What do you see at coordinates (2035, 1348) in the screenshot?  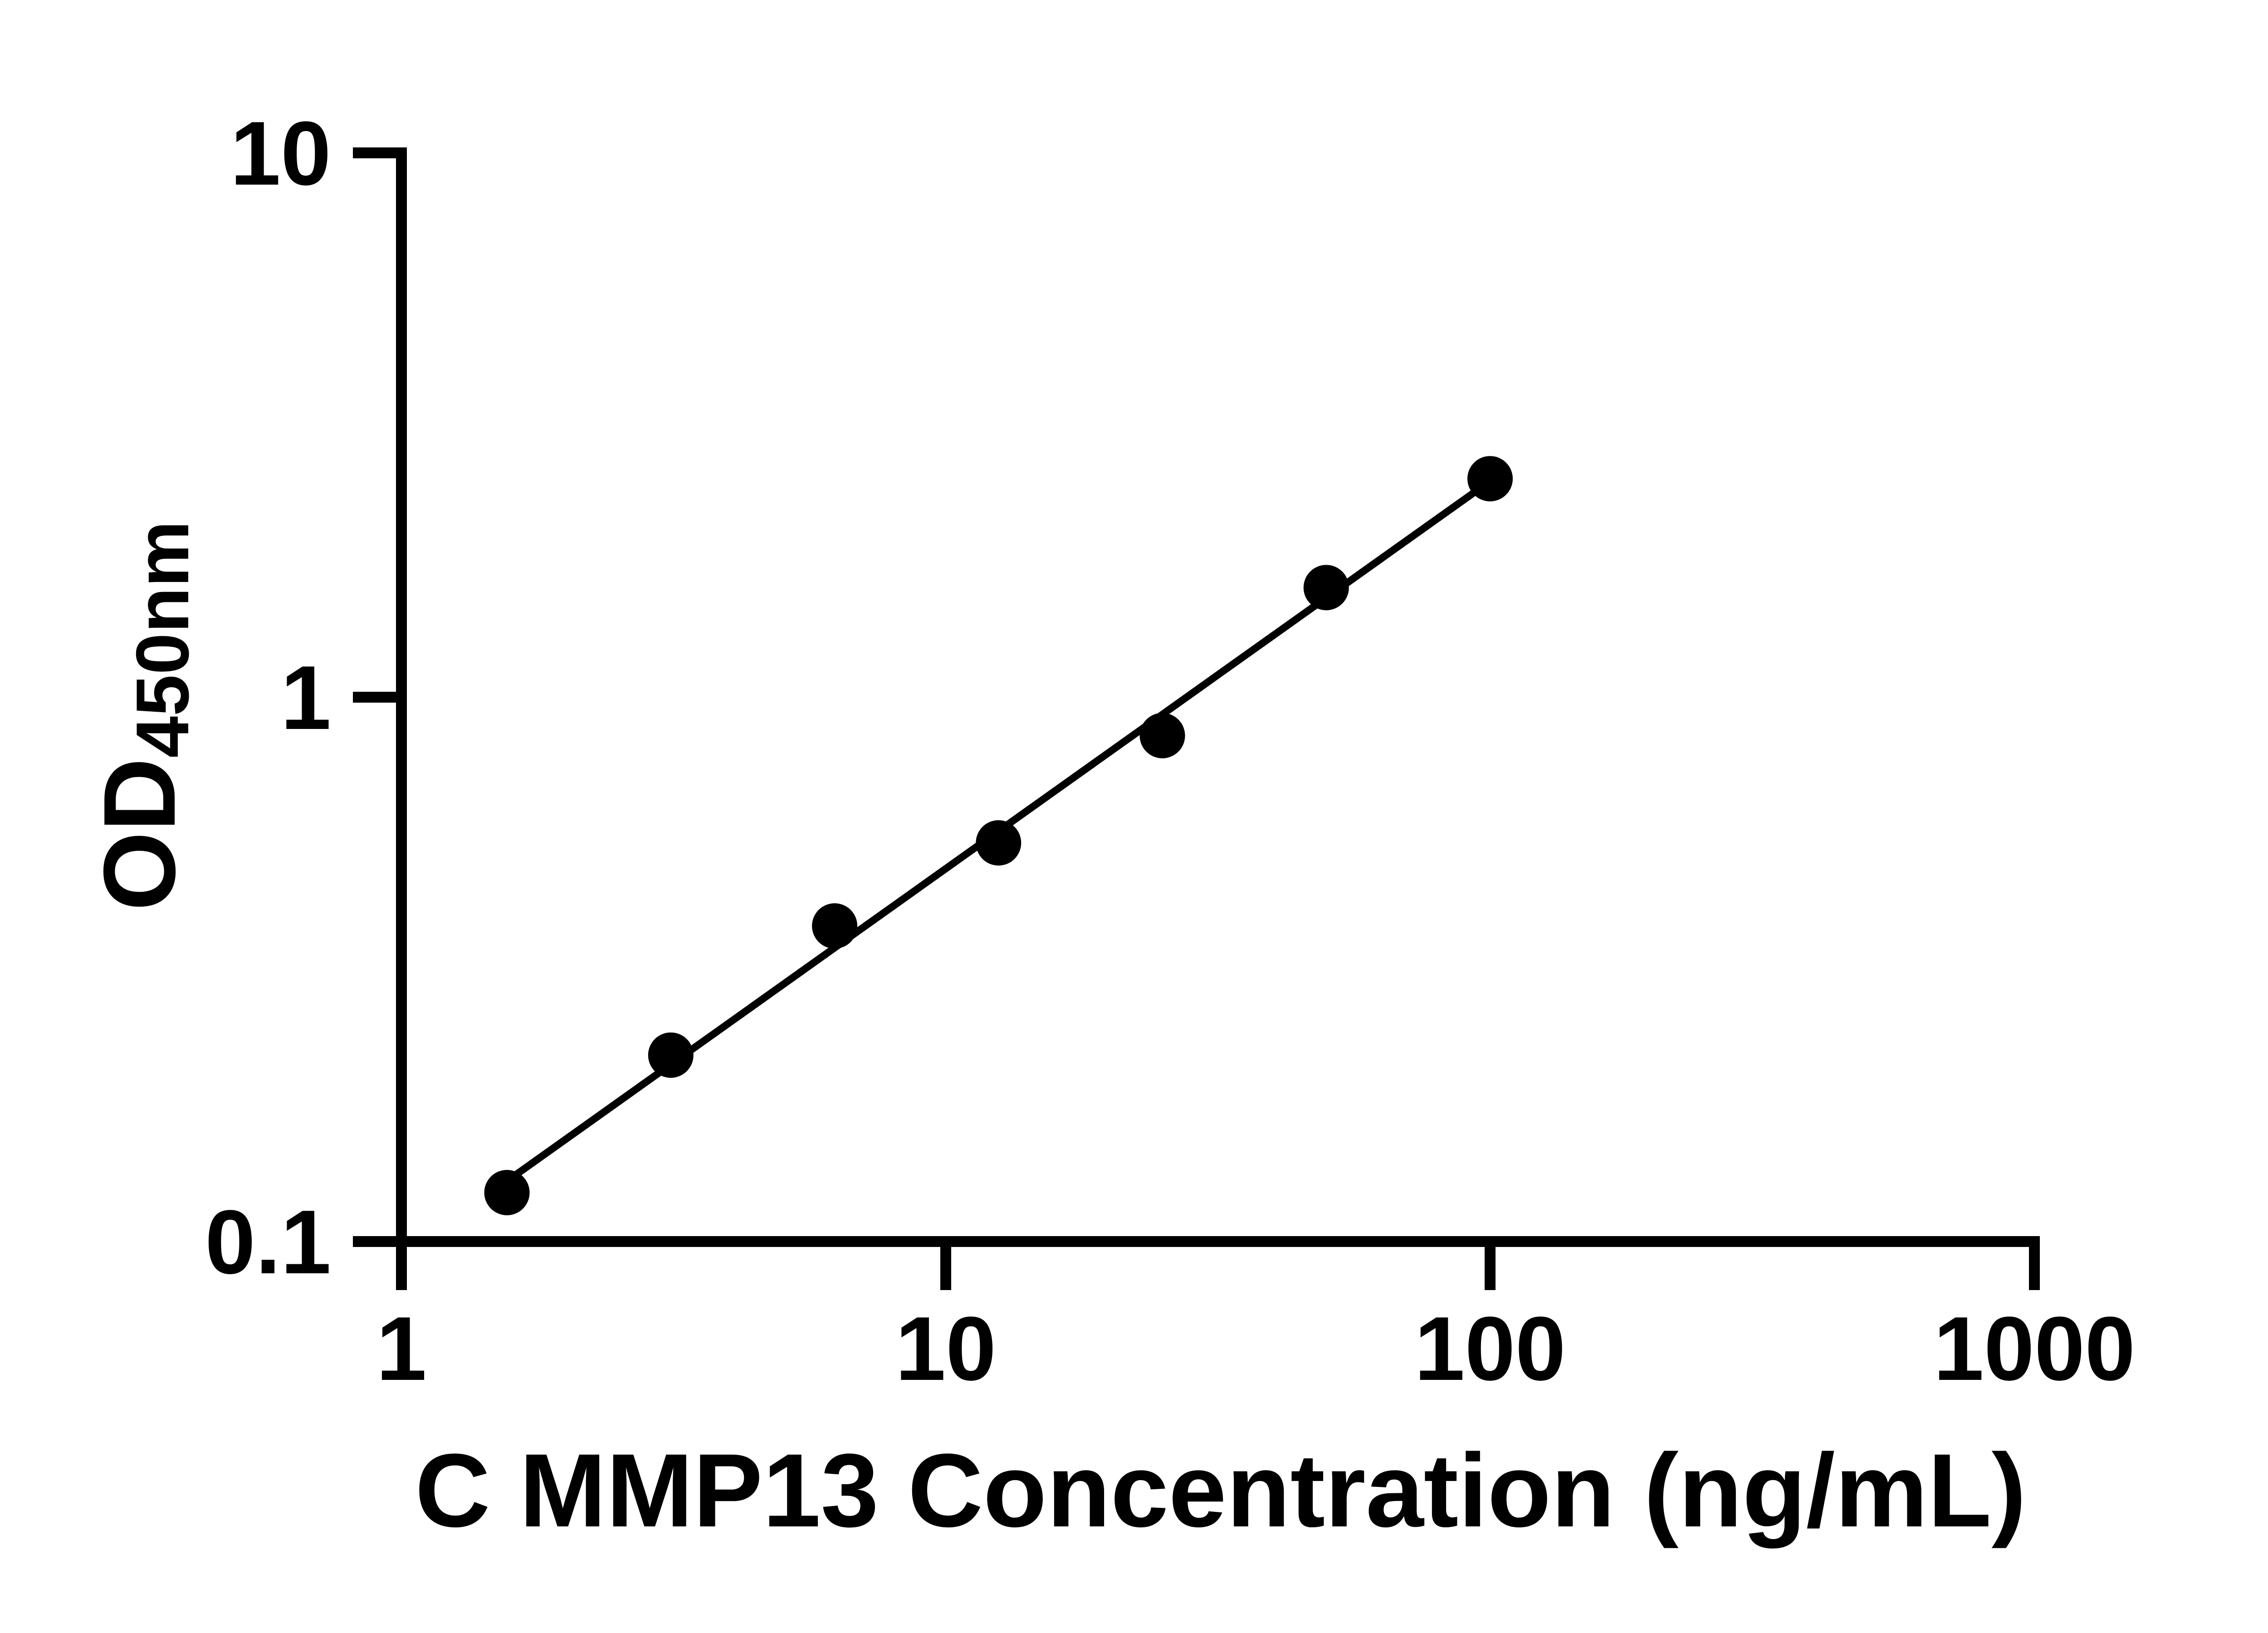 I see `x-tick-label: 1000` at bounding box center [2035, 1348].